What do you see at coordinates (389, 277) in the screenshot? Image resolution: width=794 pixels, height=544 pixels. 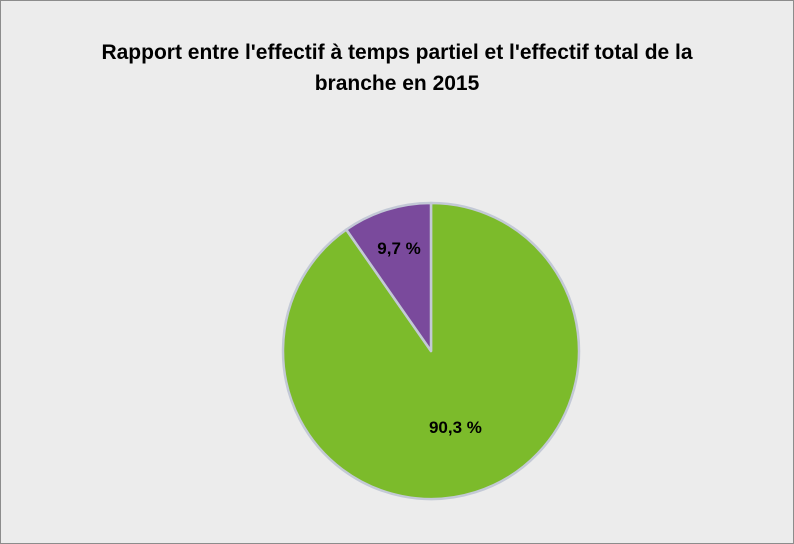 I see `pie-slice` at bounding box center [389, 277].